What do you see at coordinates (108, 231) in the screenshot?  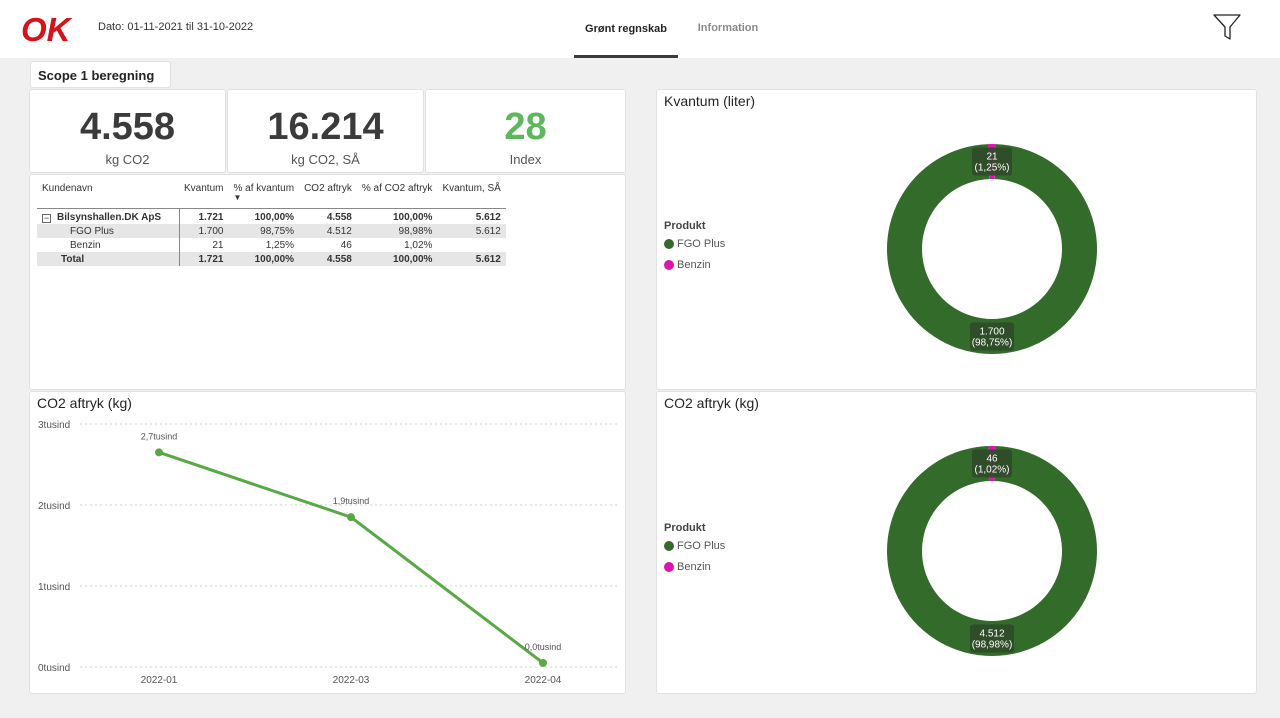 I see `row-name: FGO Plus` at bounding box center [108, 231].